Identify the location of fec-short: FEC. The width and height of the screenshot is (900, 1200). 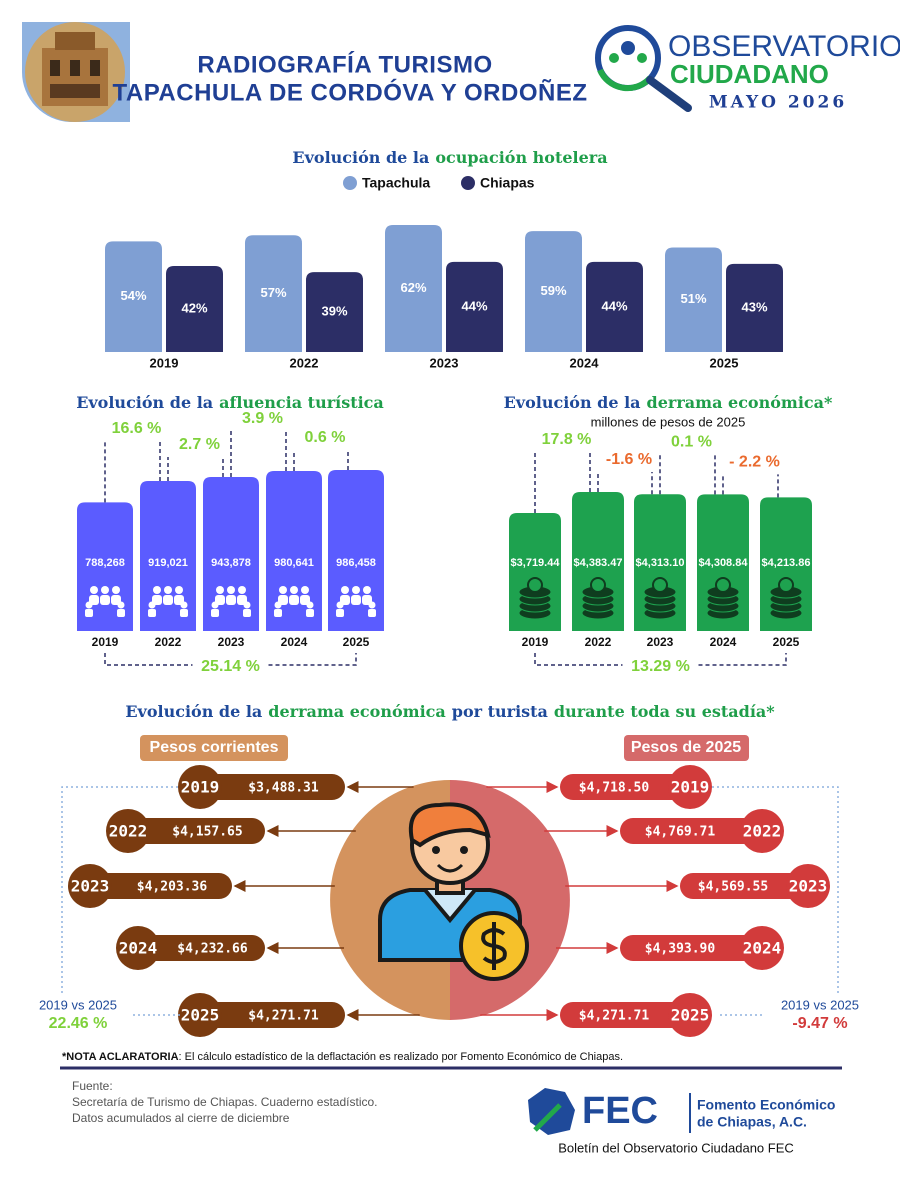
(620, 1111).